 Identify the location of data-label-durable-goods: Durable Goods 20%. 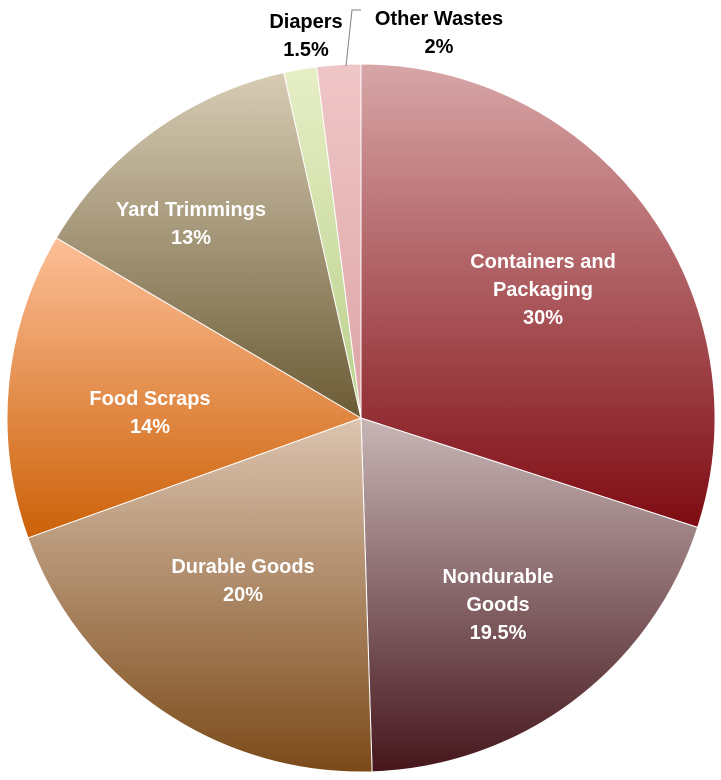
(242, 581).